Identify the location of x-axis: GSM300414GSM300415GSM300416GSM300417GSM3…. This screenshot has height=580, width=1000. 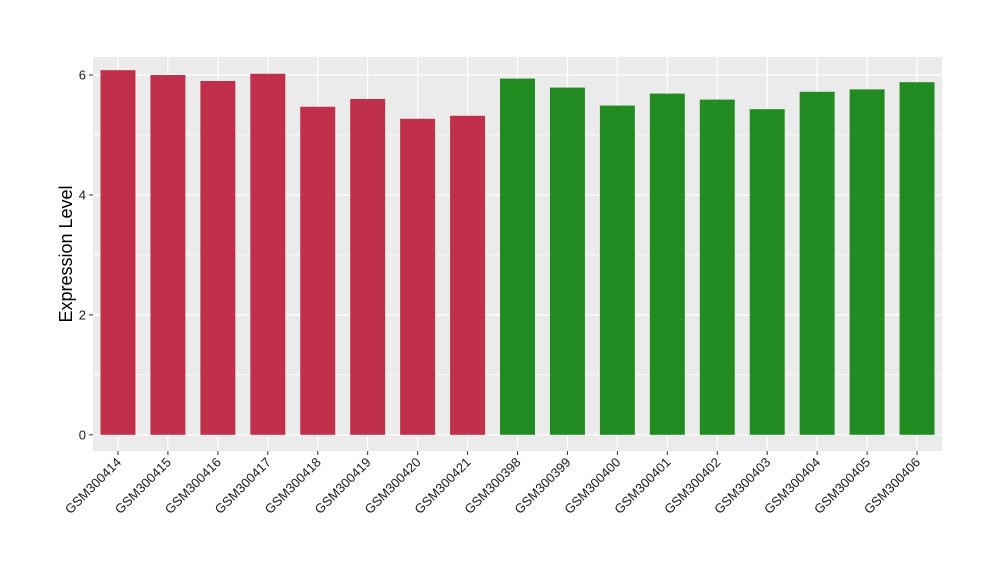
(492, 484).